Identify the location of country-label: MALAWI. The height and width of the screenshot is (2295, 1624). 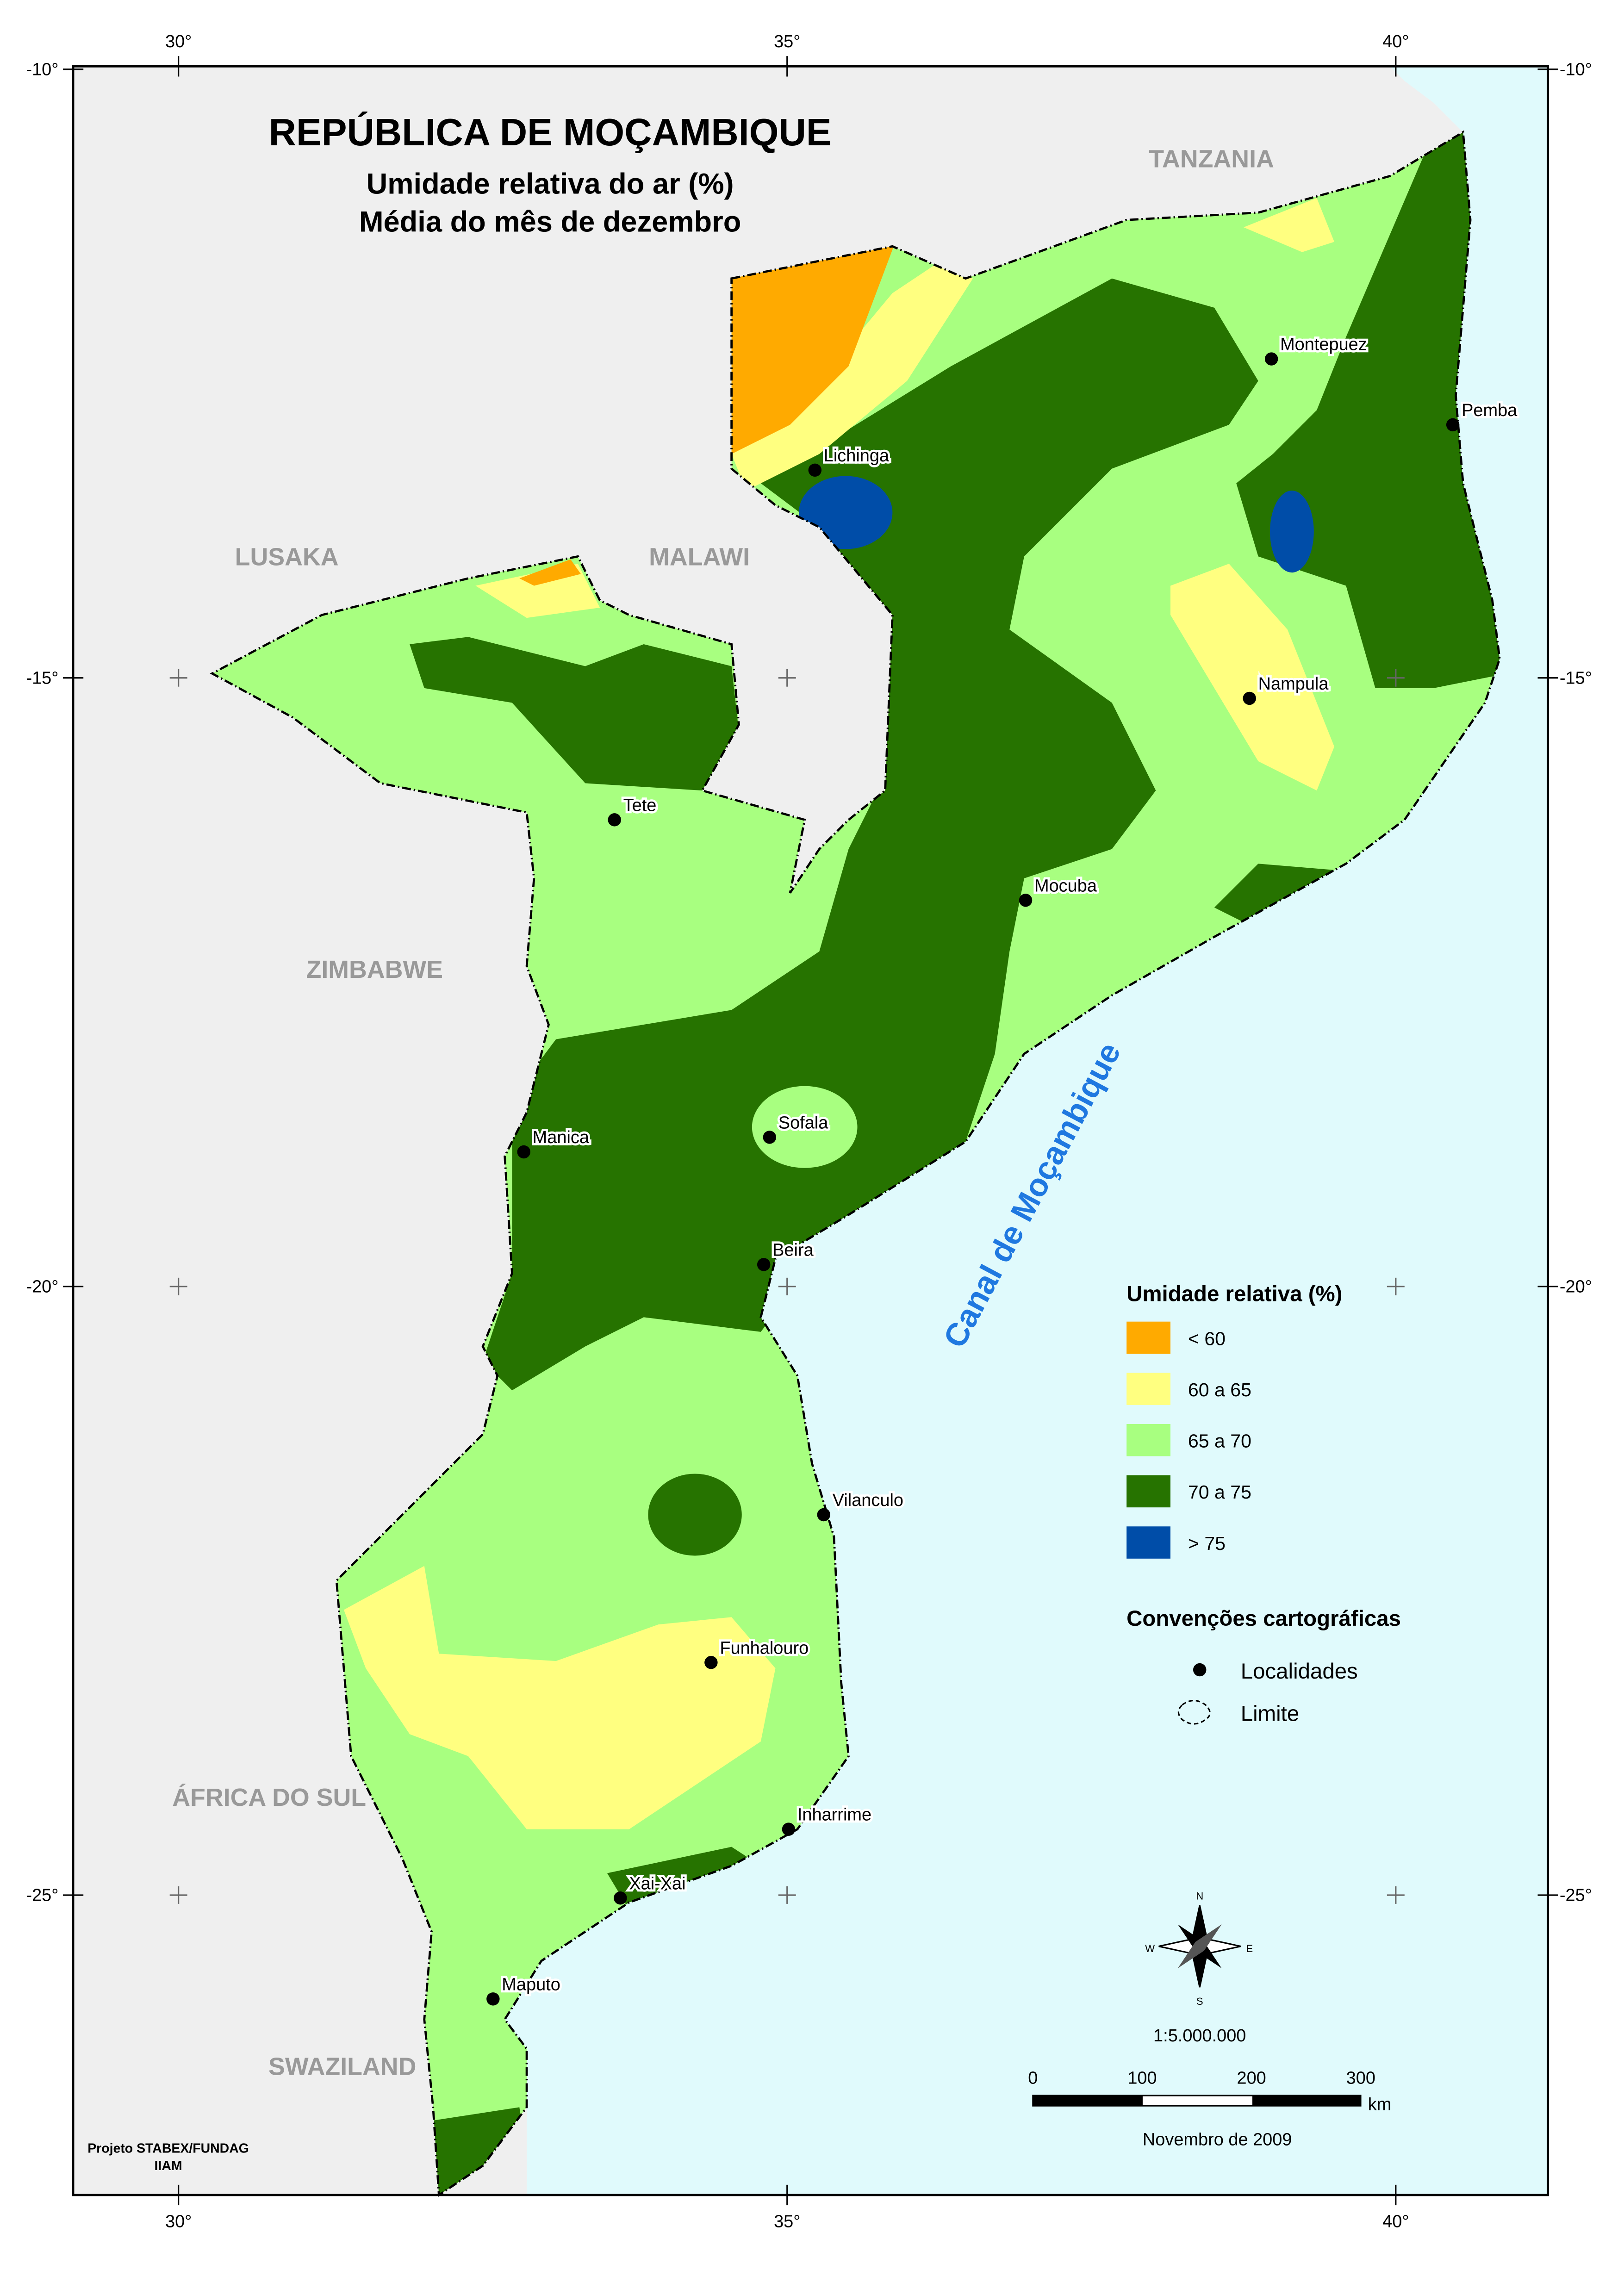
(699, 557).